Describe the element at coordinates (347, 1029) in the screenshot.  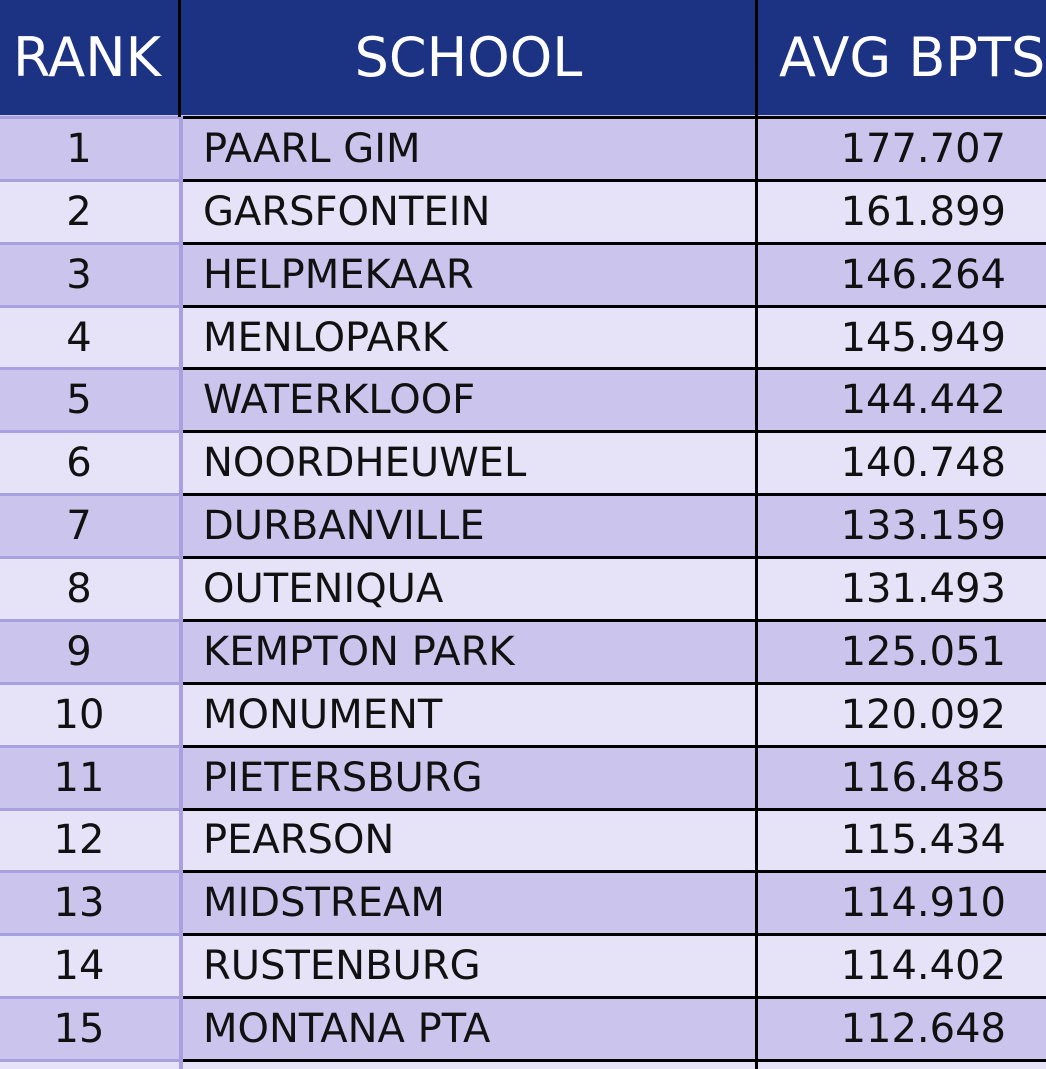
I see `school-cell: MONTANA PTA` at that location.